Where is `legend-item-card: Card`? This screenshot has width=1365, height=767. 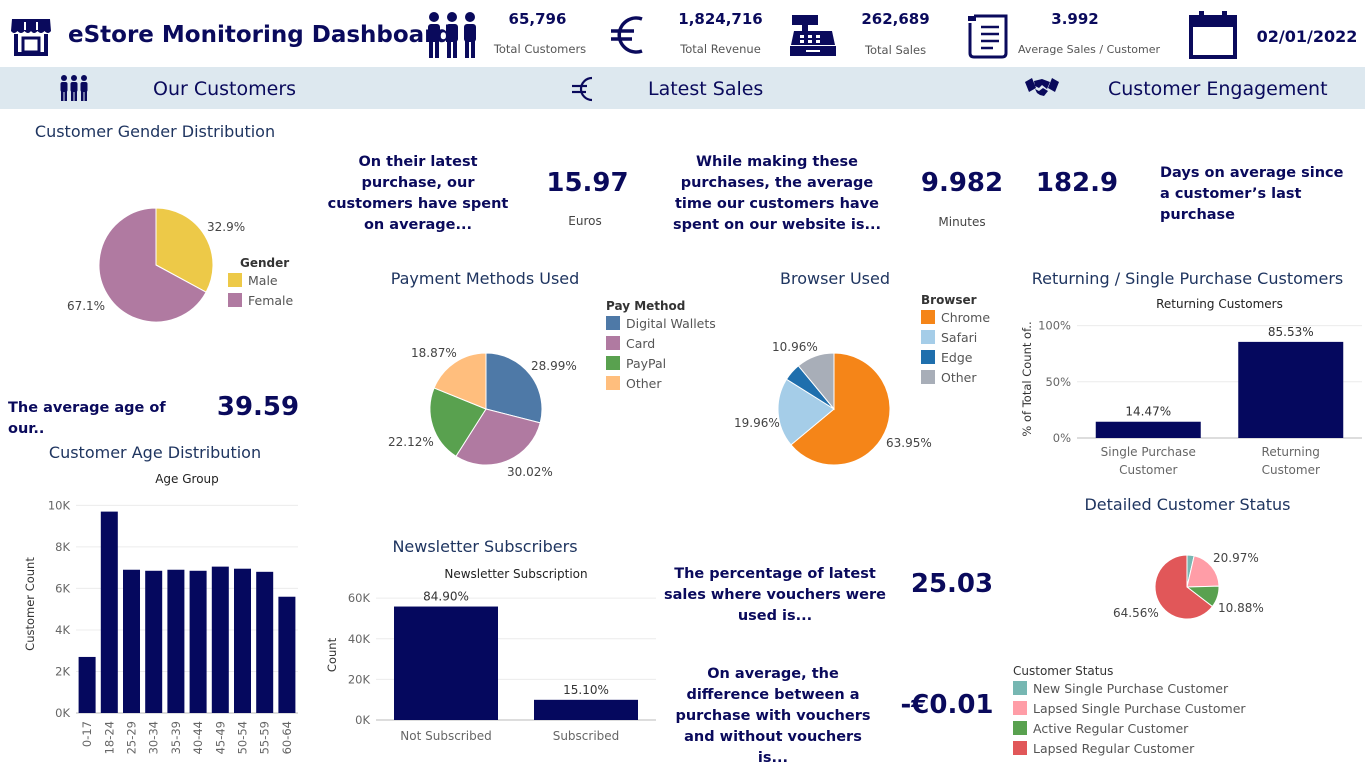 legend-item-card: Card is located at coordinates (666, 343).